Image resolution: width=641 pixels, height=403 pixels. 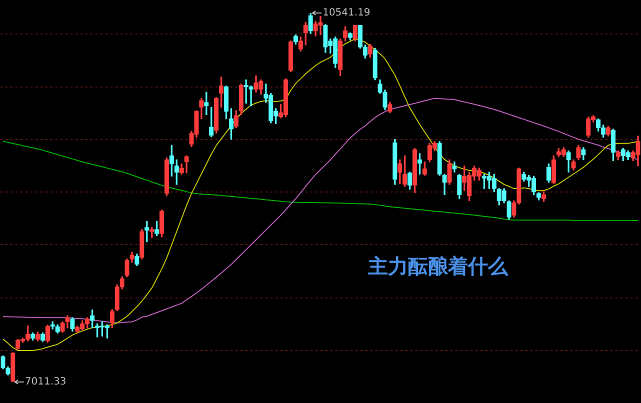 I want to click on annotation: 10541.19, so click(x=346, y=13).